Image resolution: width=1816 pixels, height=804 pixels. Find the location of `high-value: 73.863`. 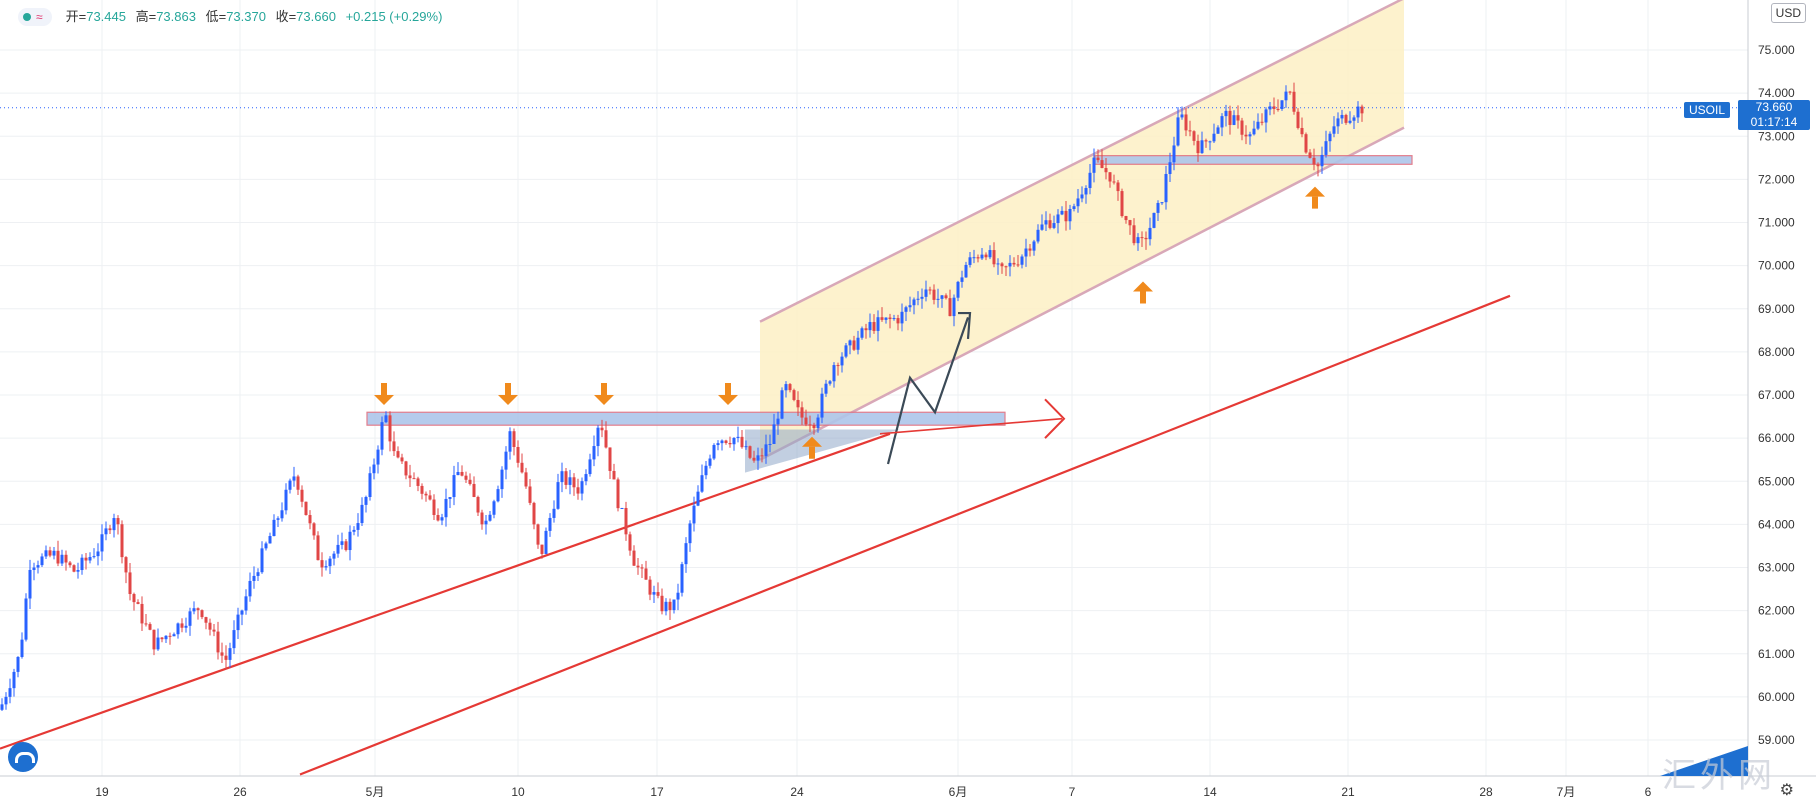

high-value: 73.863 is located at coordinates (176, 16).